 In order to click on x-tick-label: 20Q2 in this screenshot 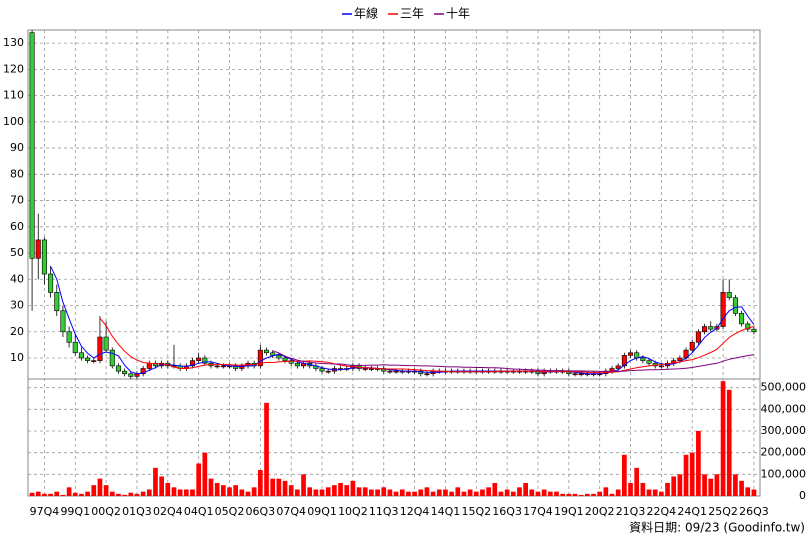, I will do `click(600, 511)`.